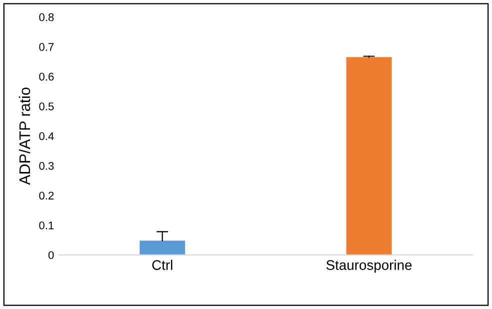  Describe the element at coordinates (46, 47) in the screenshot. I see `y-tick-label: 0.7` at that location.